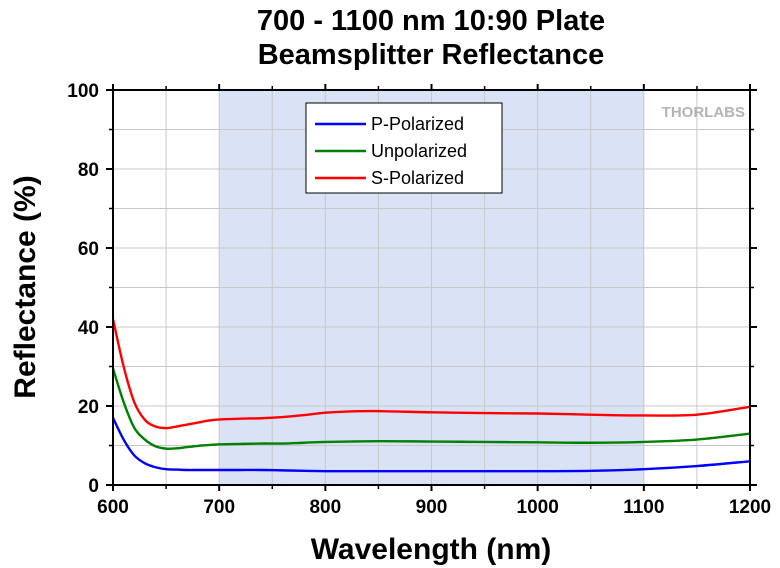 The width and height of the screenshot is (780, 568). Describe the element at coordinates (88, 249) in the screenshot. I see `y-tick-label-60: 60` at that location.